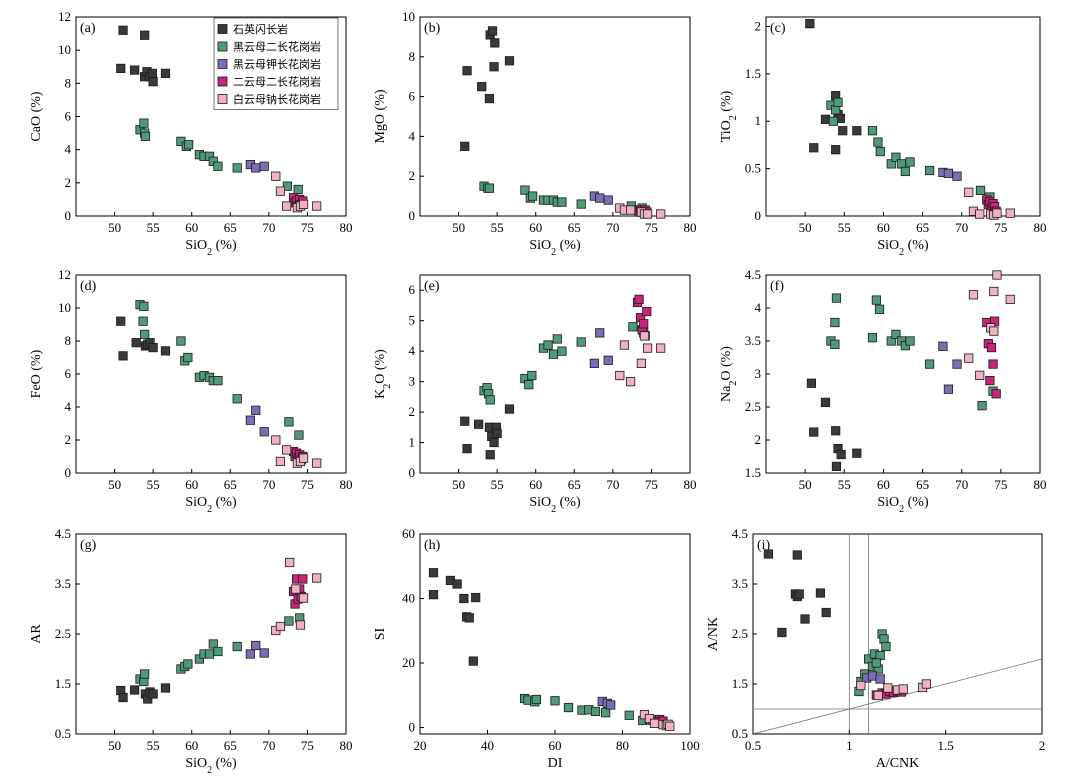 This screenshot has width=1080, height=781. Describe the element at coordinates (222, 64) in the screenshot. I see `legend-swatch` at that location.